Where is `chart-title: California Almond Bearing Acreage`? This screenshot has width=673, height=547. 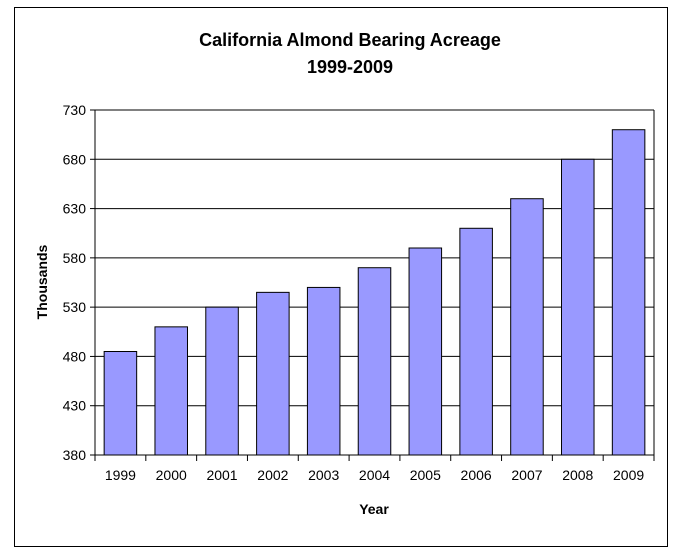 chart-title: California Almond Bearing Acreage is located at coordinates (350, 40).